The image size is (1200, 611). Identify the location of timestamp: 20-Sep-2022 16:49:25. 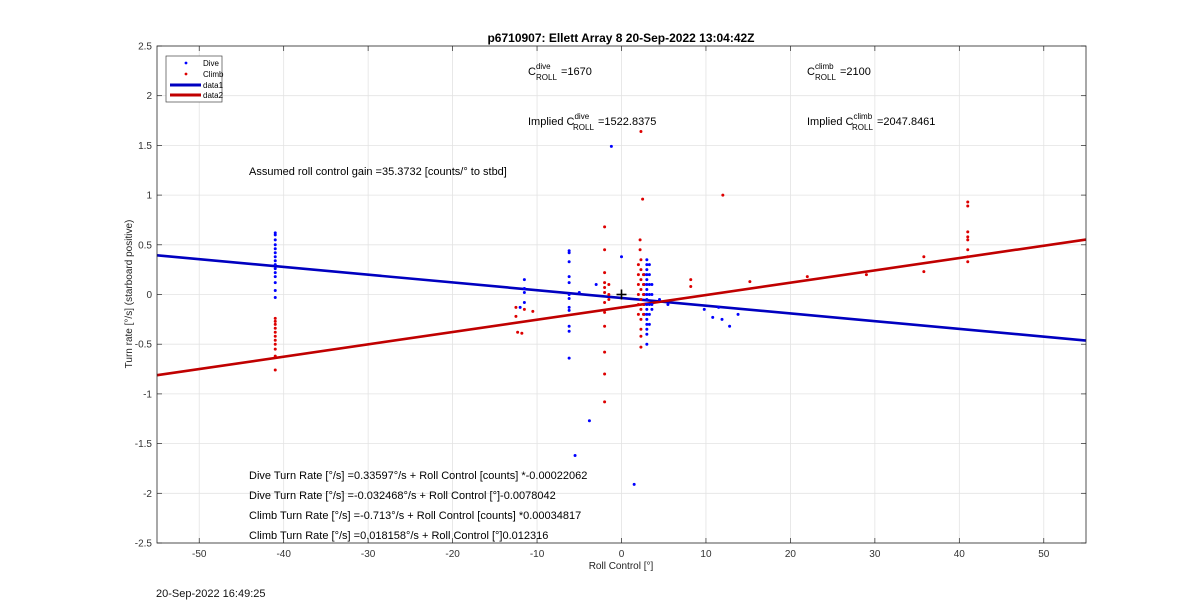
(211, 594).